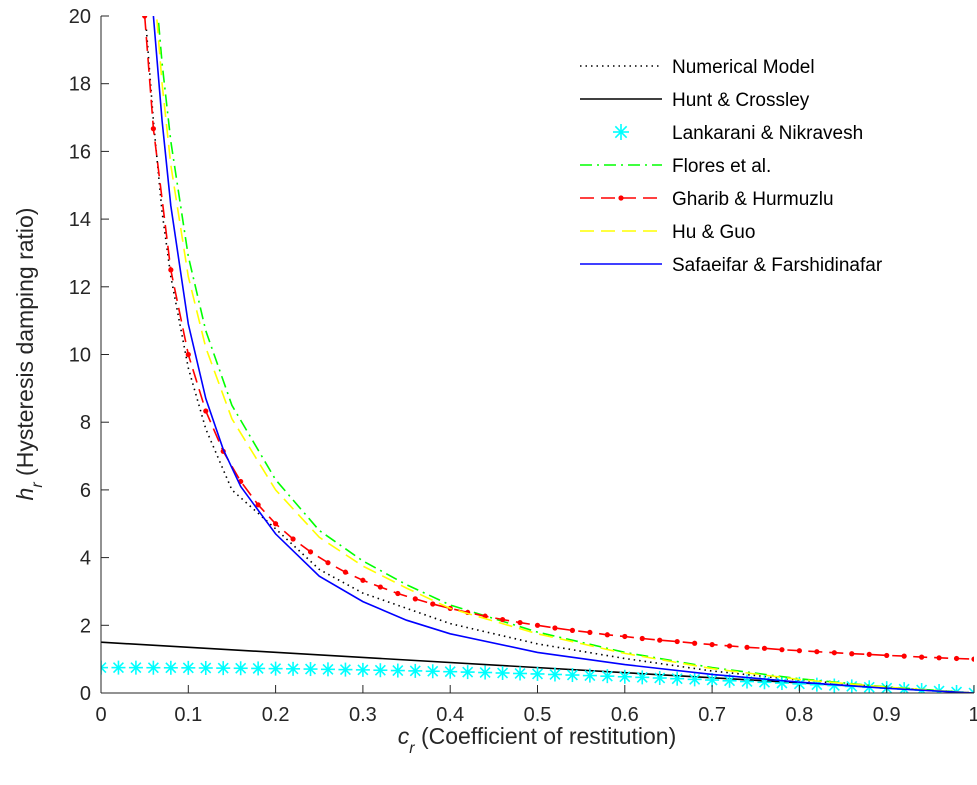 This screenshot has height=785, width=977. I want to click on x-tick-label: 0.4, so click(450, 715).